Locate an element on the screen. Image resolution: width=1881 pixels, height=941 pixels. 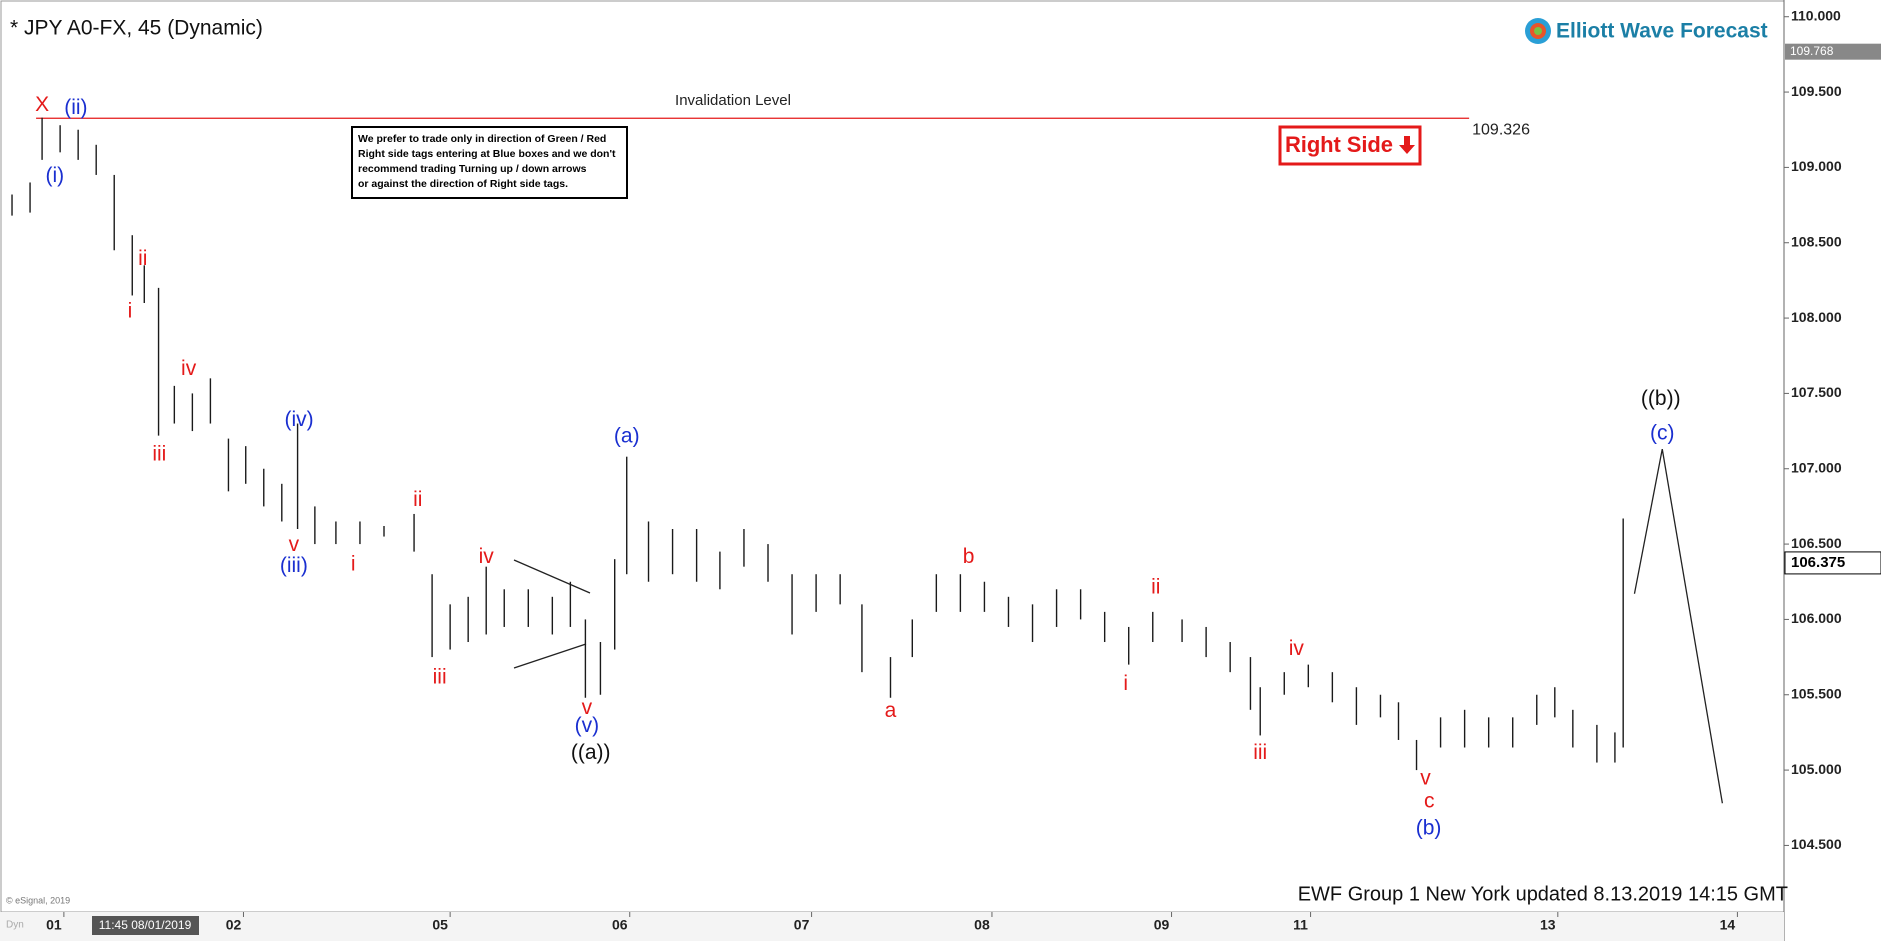
last-price-box is located at coordinates (1832, 563).